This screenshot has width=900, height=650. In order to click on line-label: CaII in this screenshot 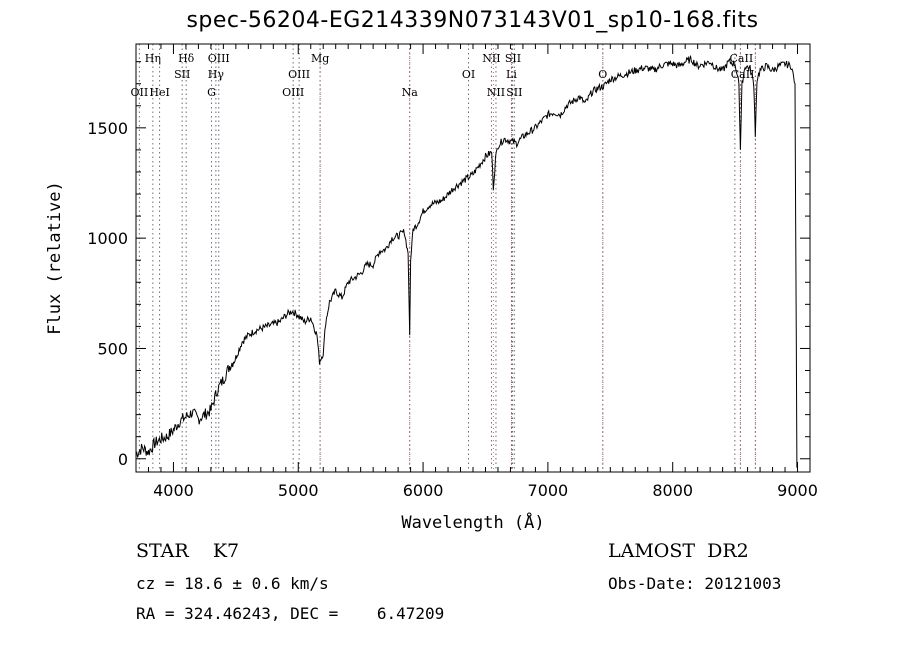, I will do `click(742, 58)`.